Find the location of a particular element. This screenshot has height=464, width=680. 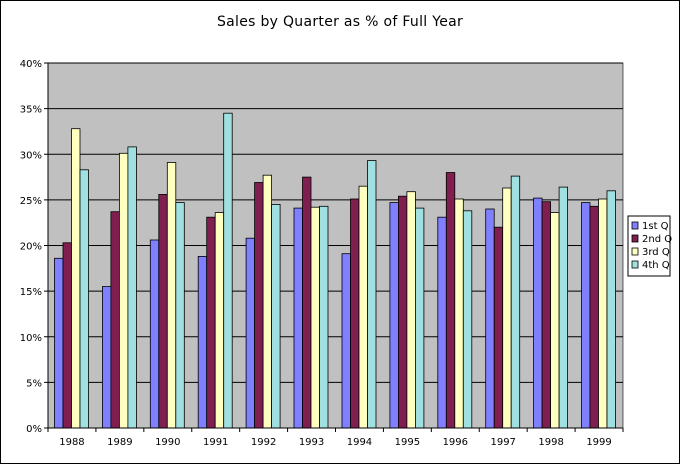

y-tick-label: 0% is located at coordinates (34, 429).